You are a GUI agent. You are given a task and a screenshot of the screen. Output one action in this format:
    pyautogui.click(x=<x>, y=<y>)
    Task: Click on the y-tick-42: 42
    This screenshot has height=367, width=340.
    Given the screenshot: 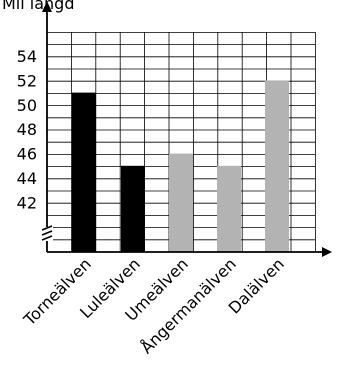 What is the action you would take?
    pyautogui.click(x=27, y=202)
    